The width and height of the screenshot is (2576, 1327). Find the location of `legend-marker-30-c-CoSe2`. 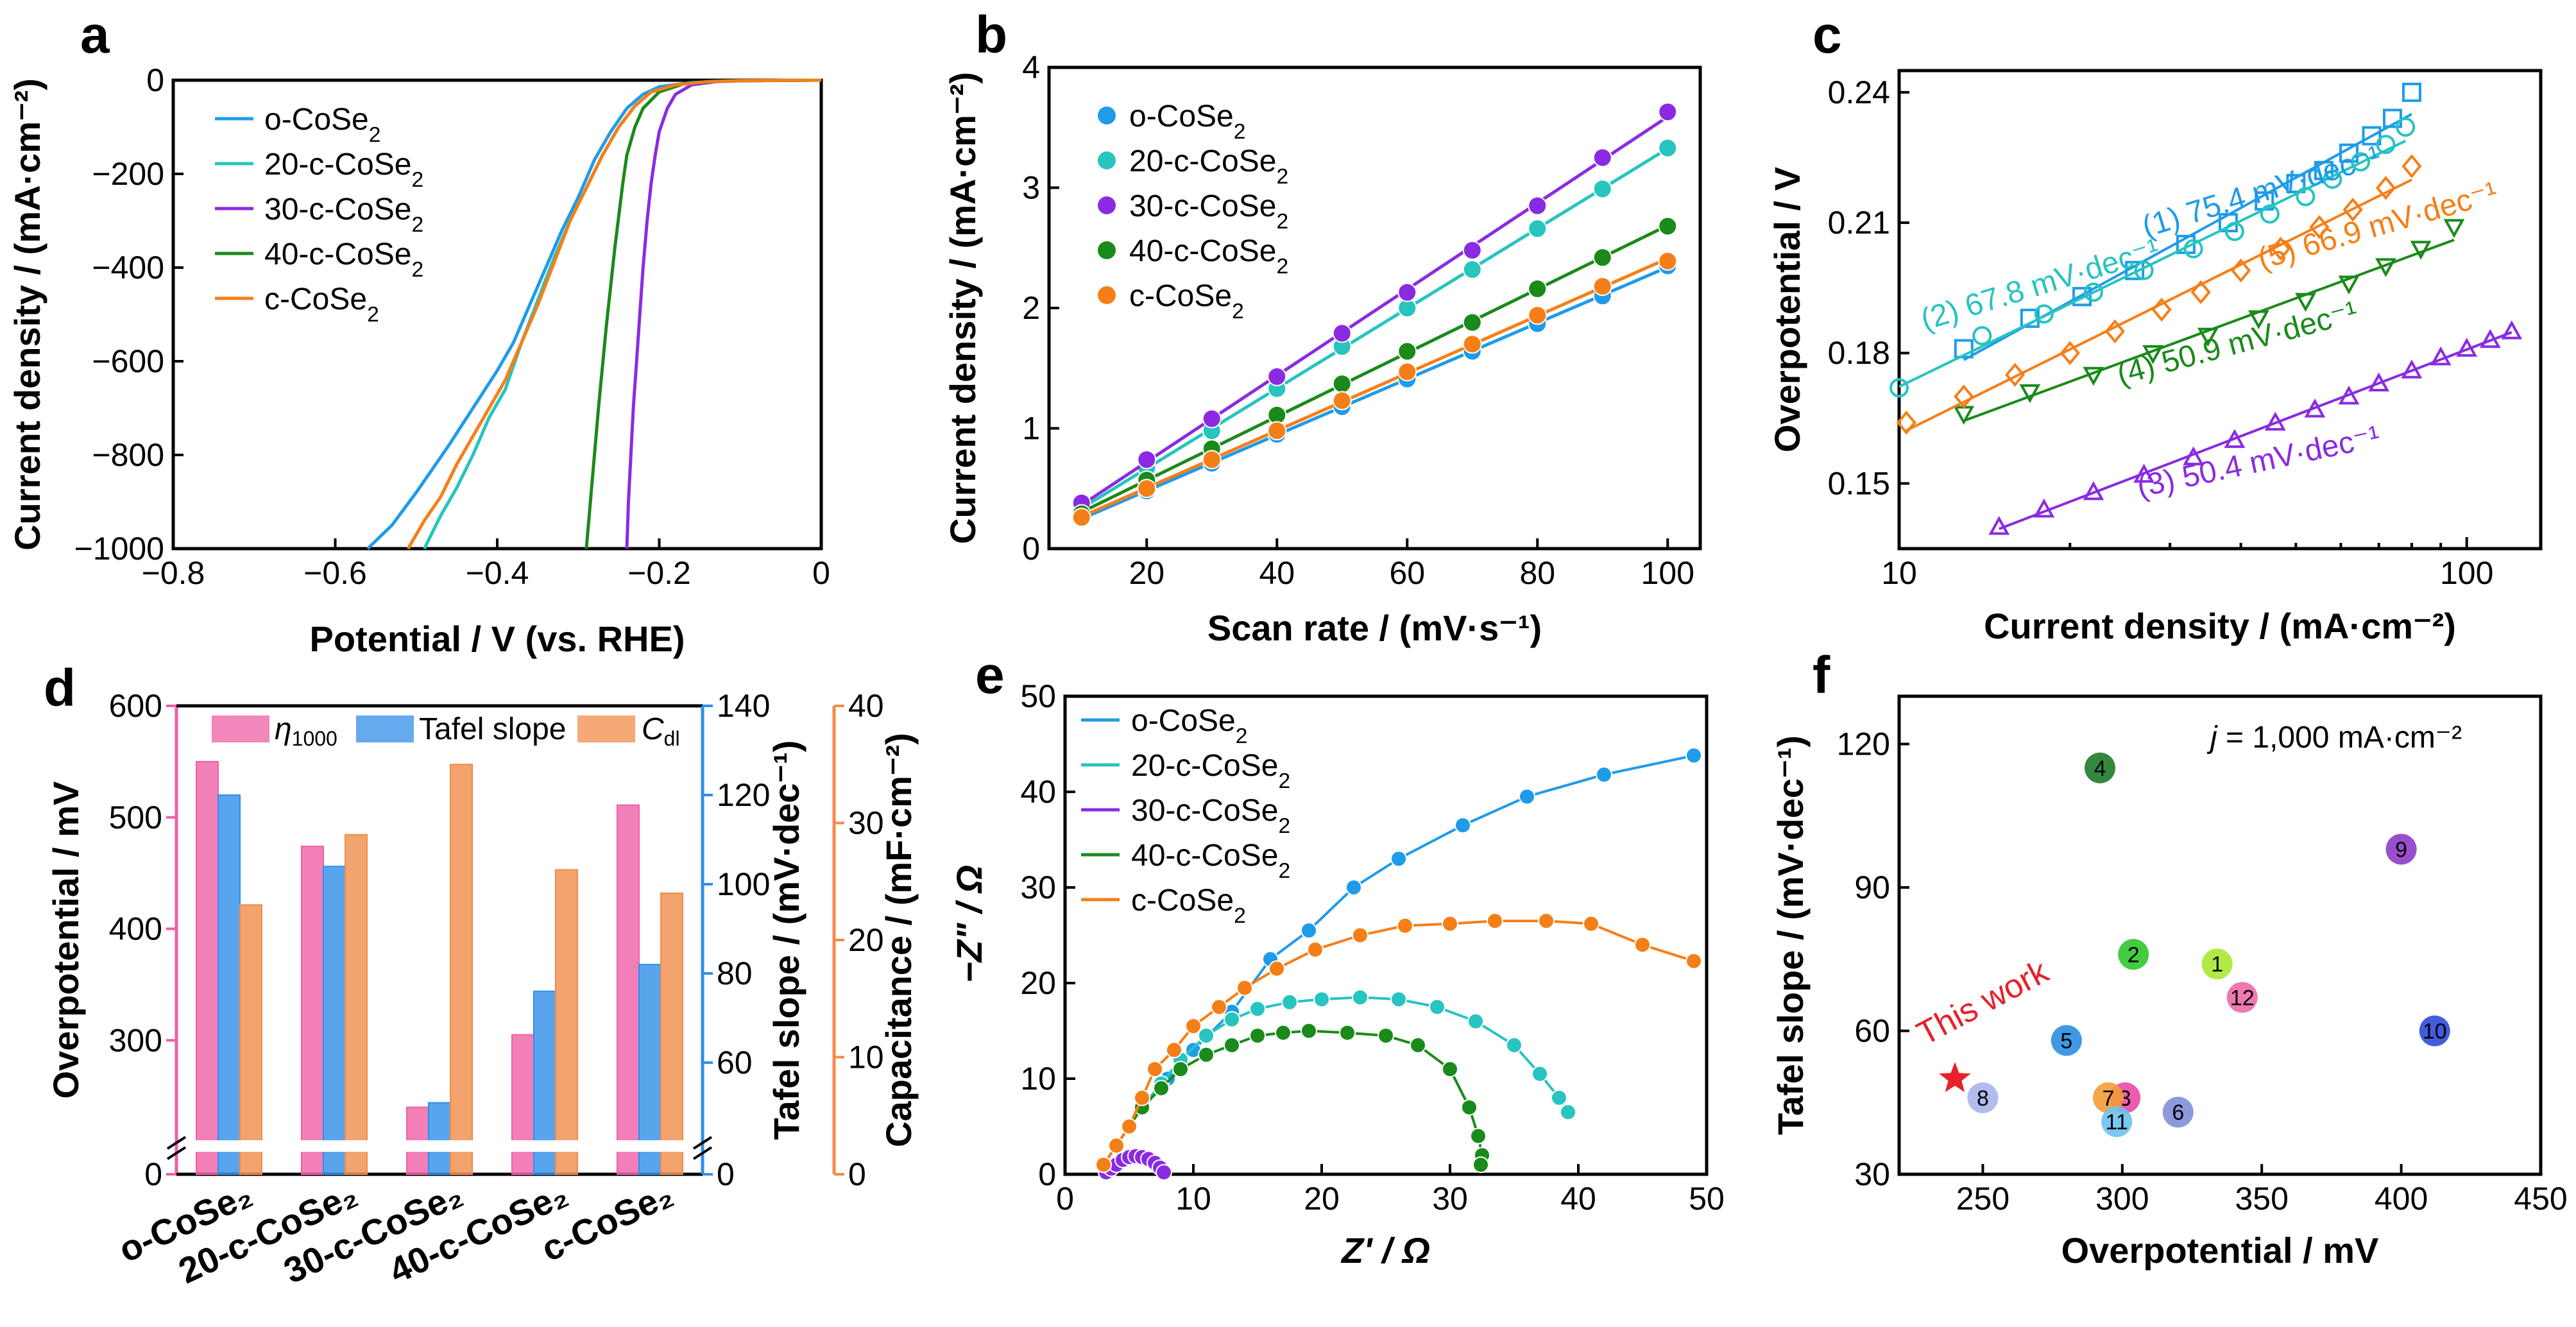

legend-marker-30-c-CoSe2 is located at coordinates (1107, 205).